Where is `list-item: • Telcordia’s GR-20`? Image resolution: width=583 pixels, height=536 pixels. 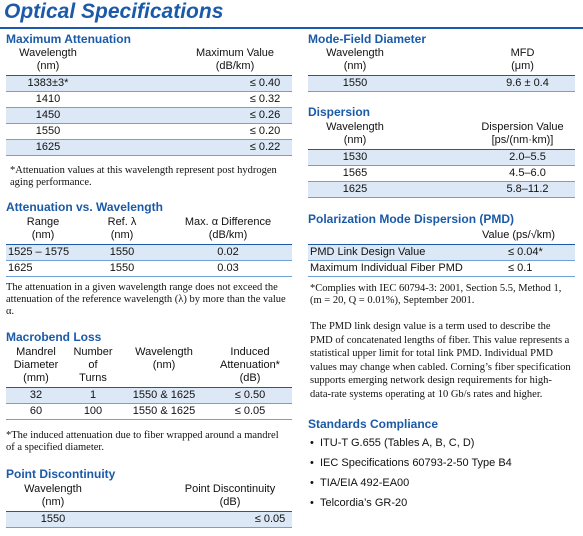
list-item: • Telcordia’s GR-20 is located at coordinates (359, 503).